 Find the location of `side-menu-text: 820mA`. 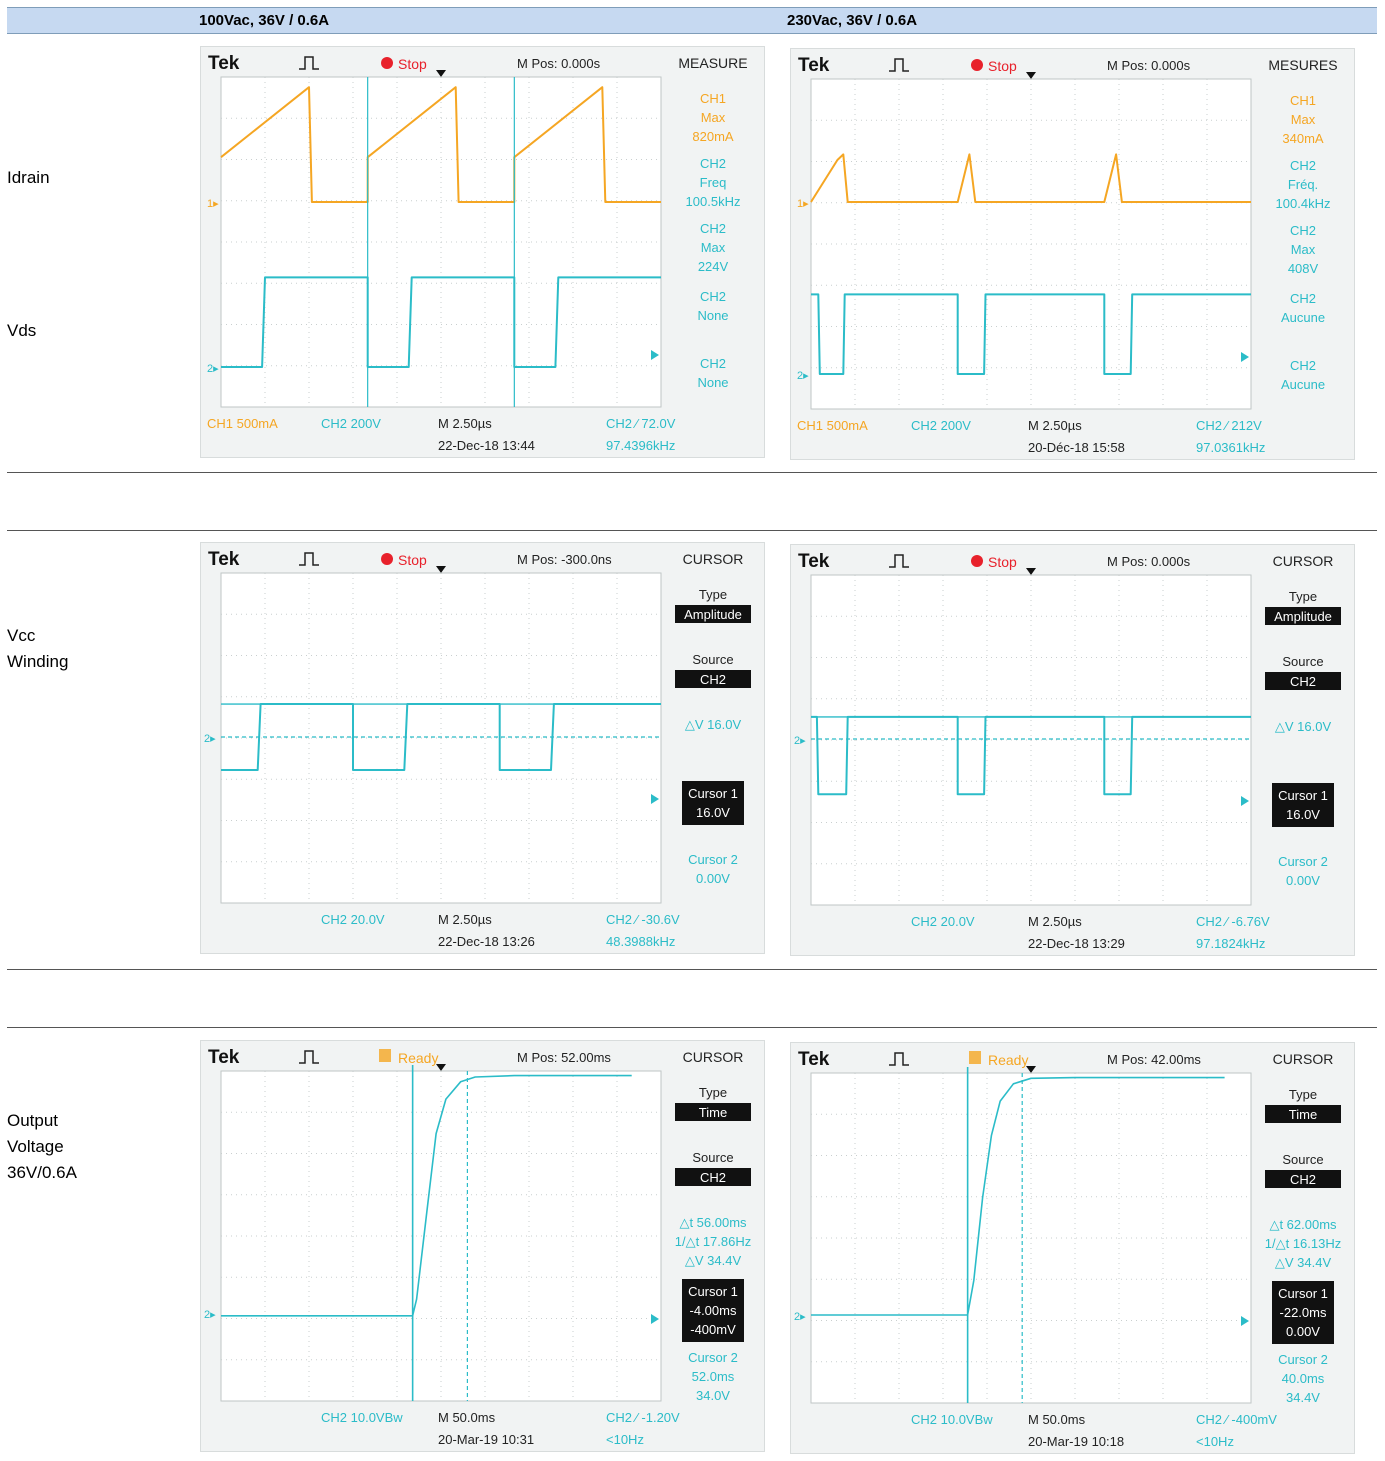

side-menu-text: 820mA is located at coordinates (713, 136).